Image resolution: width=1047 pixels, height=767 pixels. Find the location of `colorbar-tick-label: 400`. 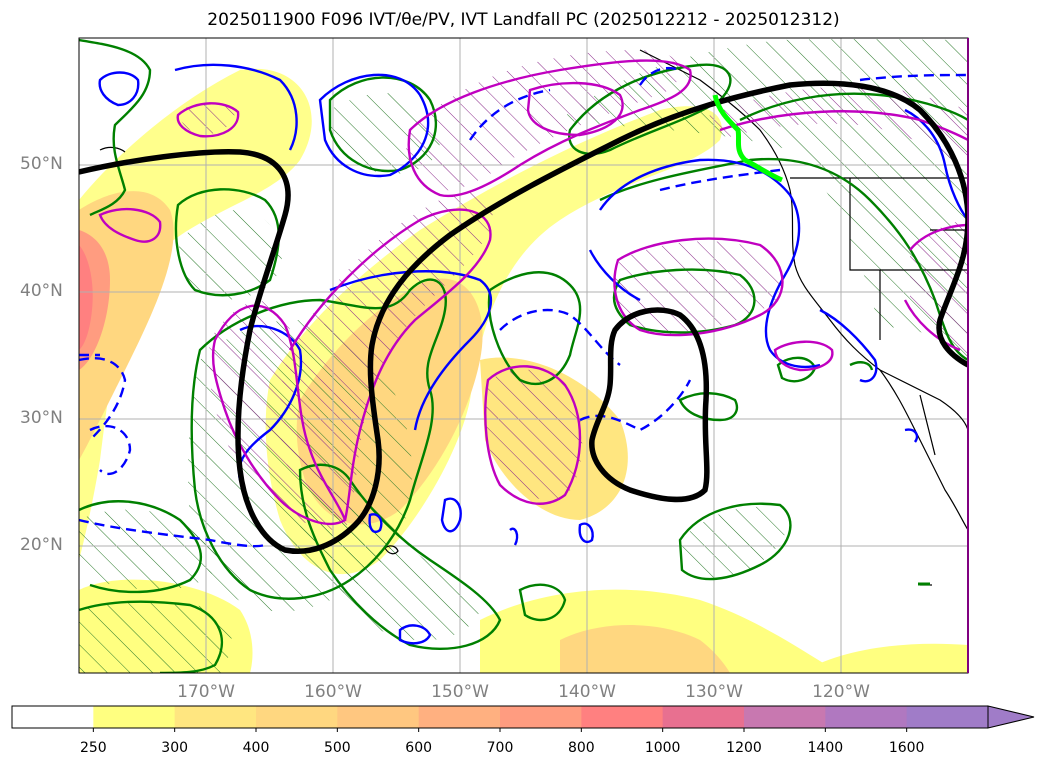

colorbar-tick-label: 400 is located at coordinates (256, 748).